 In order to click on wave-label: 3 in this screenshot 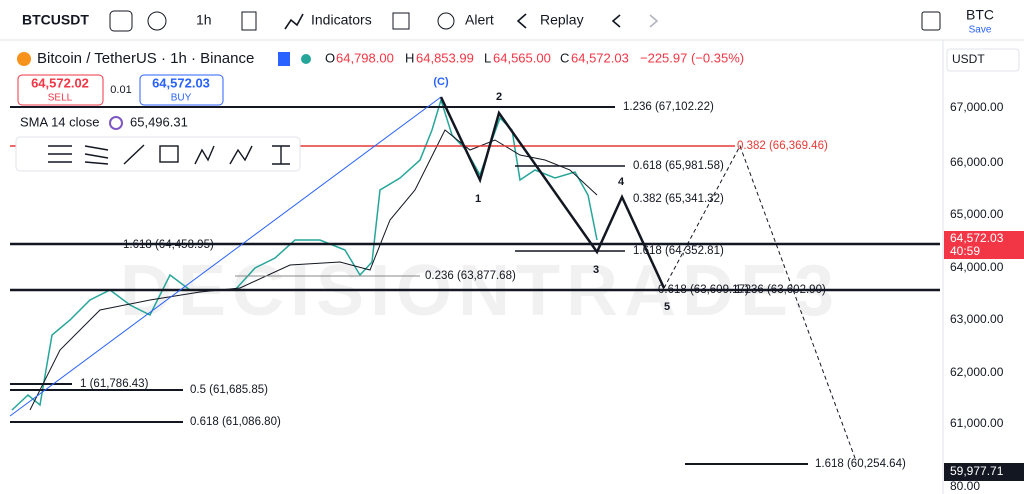, I will do `click(596, 270)`.